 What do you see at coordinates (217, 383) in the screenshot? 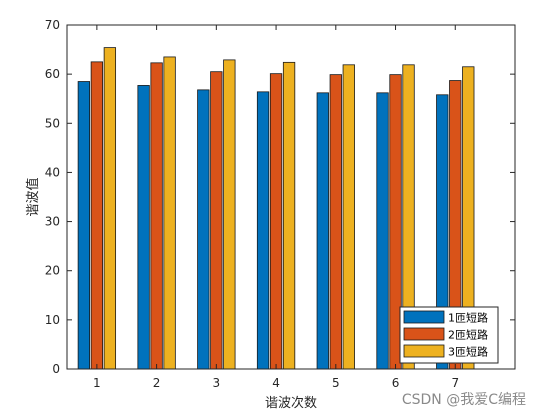
I see `x-tick-label: 3` at bounding box center [217, 383].